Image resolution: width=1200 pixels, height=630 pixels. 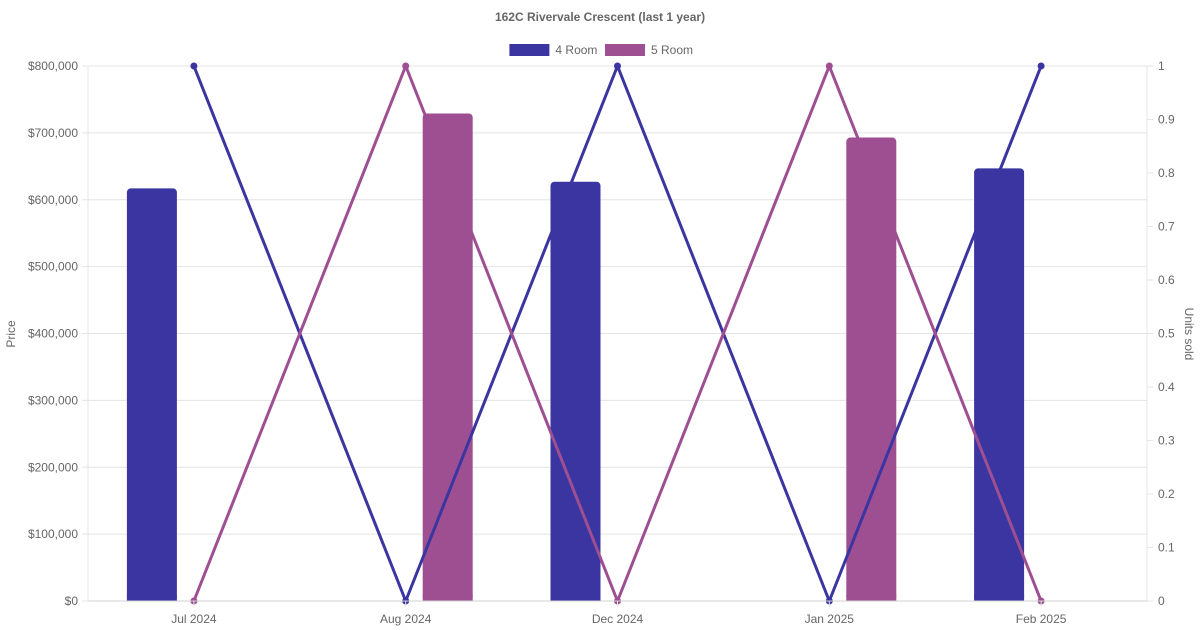 I want to click on x-tick-label: Jan 2025, so click(x=830, y=619).